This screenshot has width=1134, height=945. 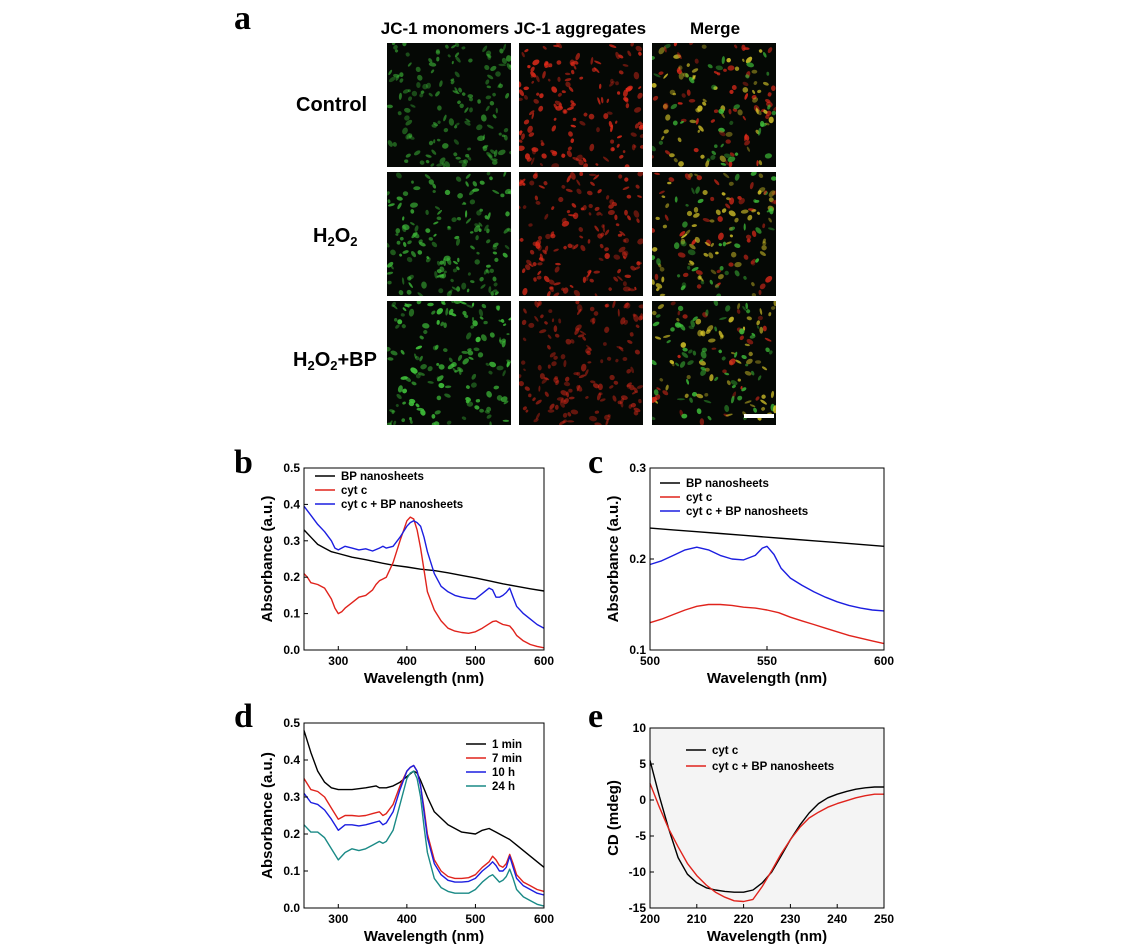 I want to click on y-tick-label: 10, so click(x=640, y=728).